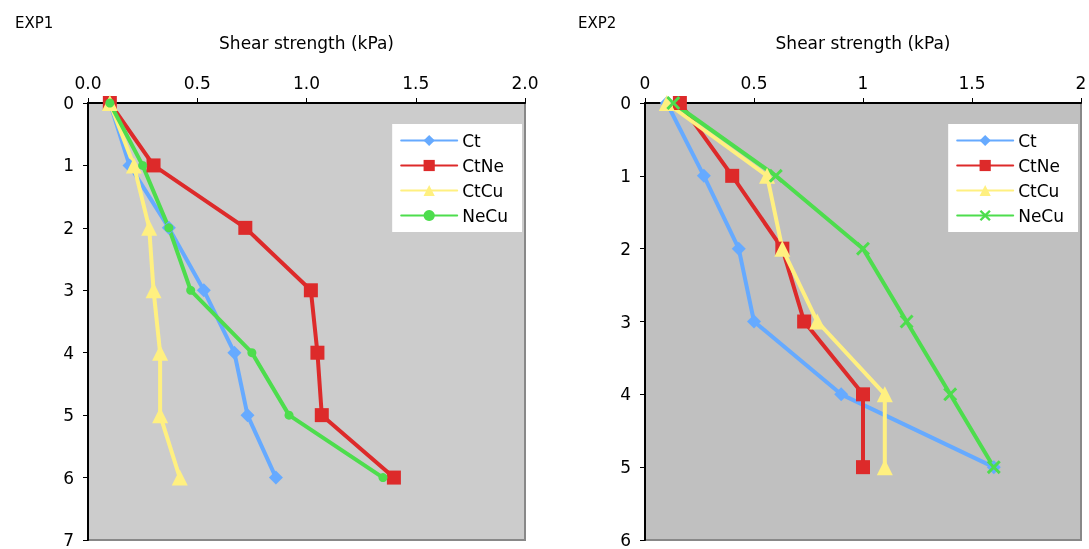 This screenshot has height=549, width=1089. What do you see at coordinates (1081, 82) in the screenshot?
I see `x-tick-label: 2` at bounding box center [1081, 82].